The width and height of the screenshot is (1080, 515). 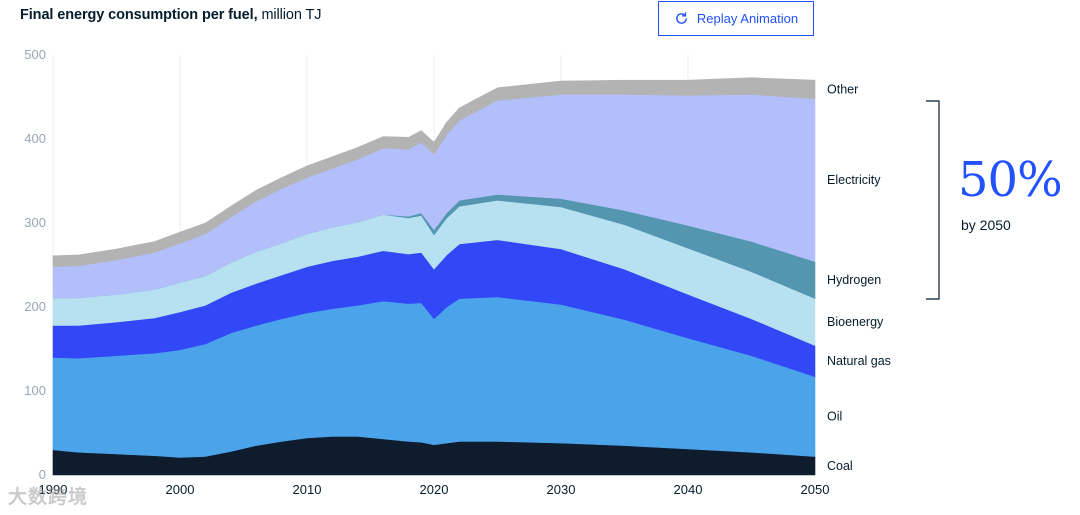 I want to click on x-tick-2020: 2020, so click(x=434, y=489).